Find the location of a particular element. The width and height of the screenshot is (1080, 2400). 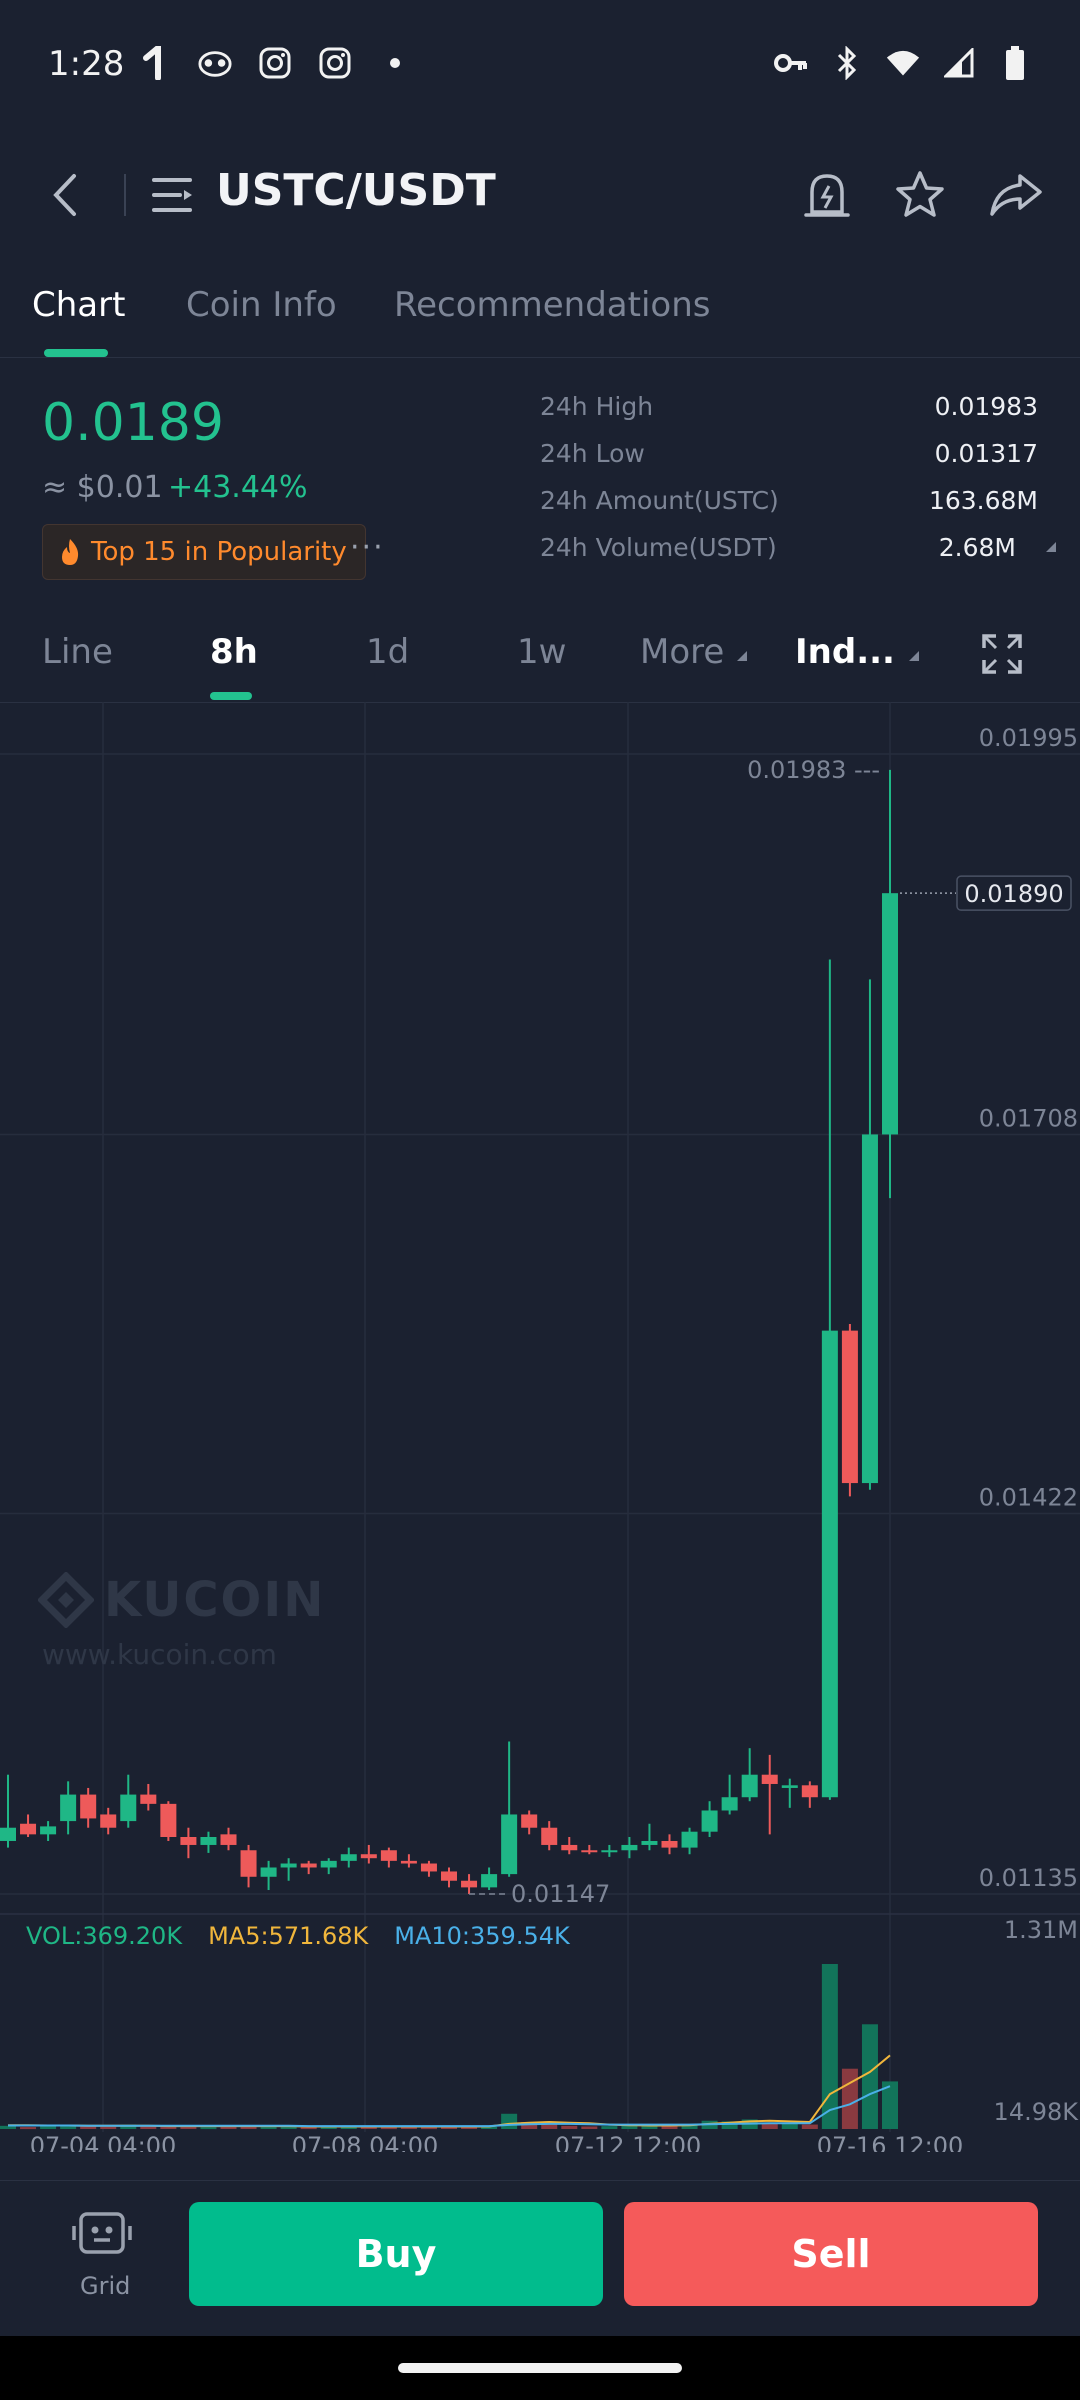

bell-alert-icon is located at coordinates (827, 195).